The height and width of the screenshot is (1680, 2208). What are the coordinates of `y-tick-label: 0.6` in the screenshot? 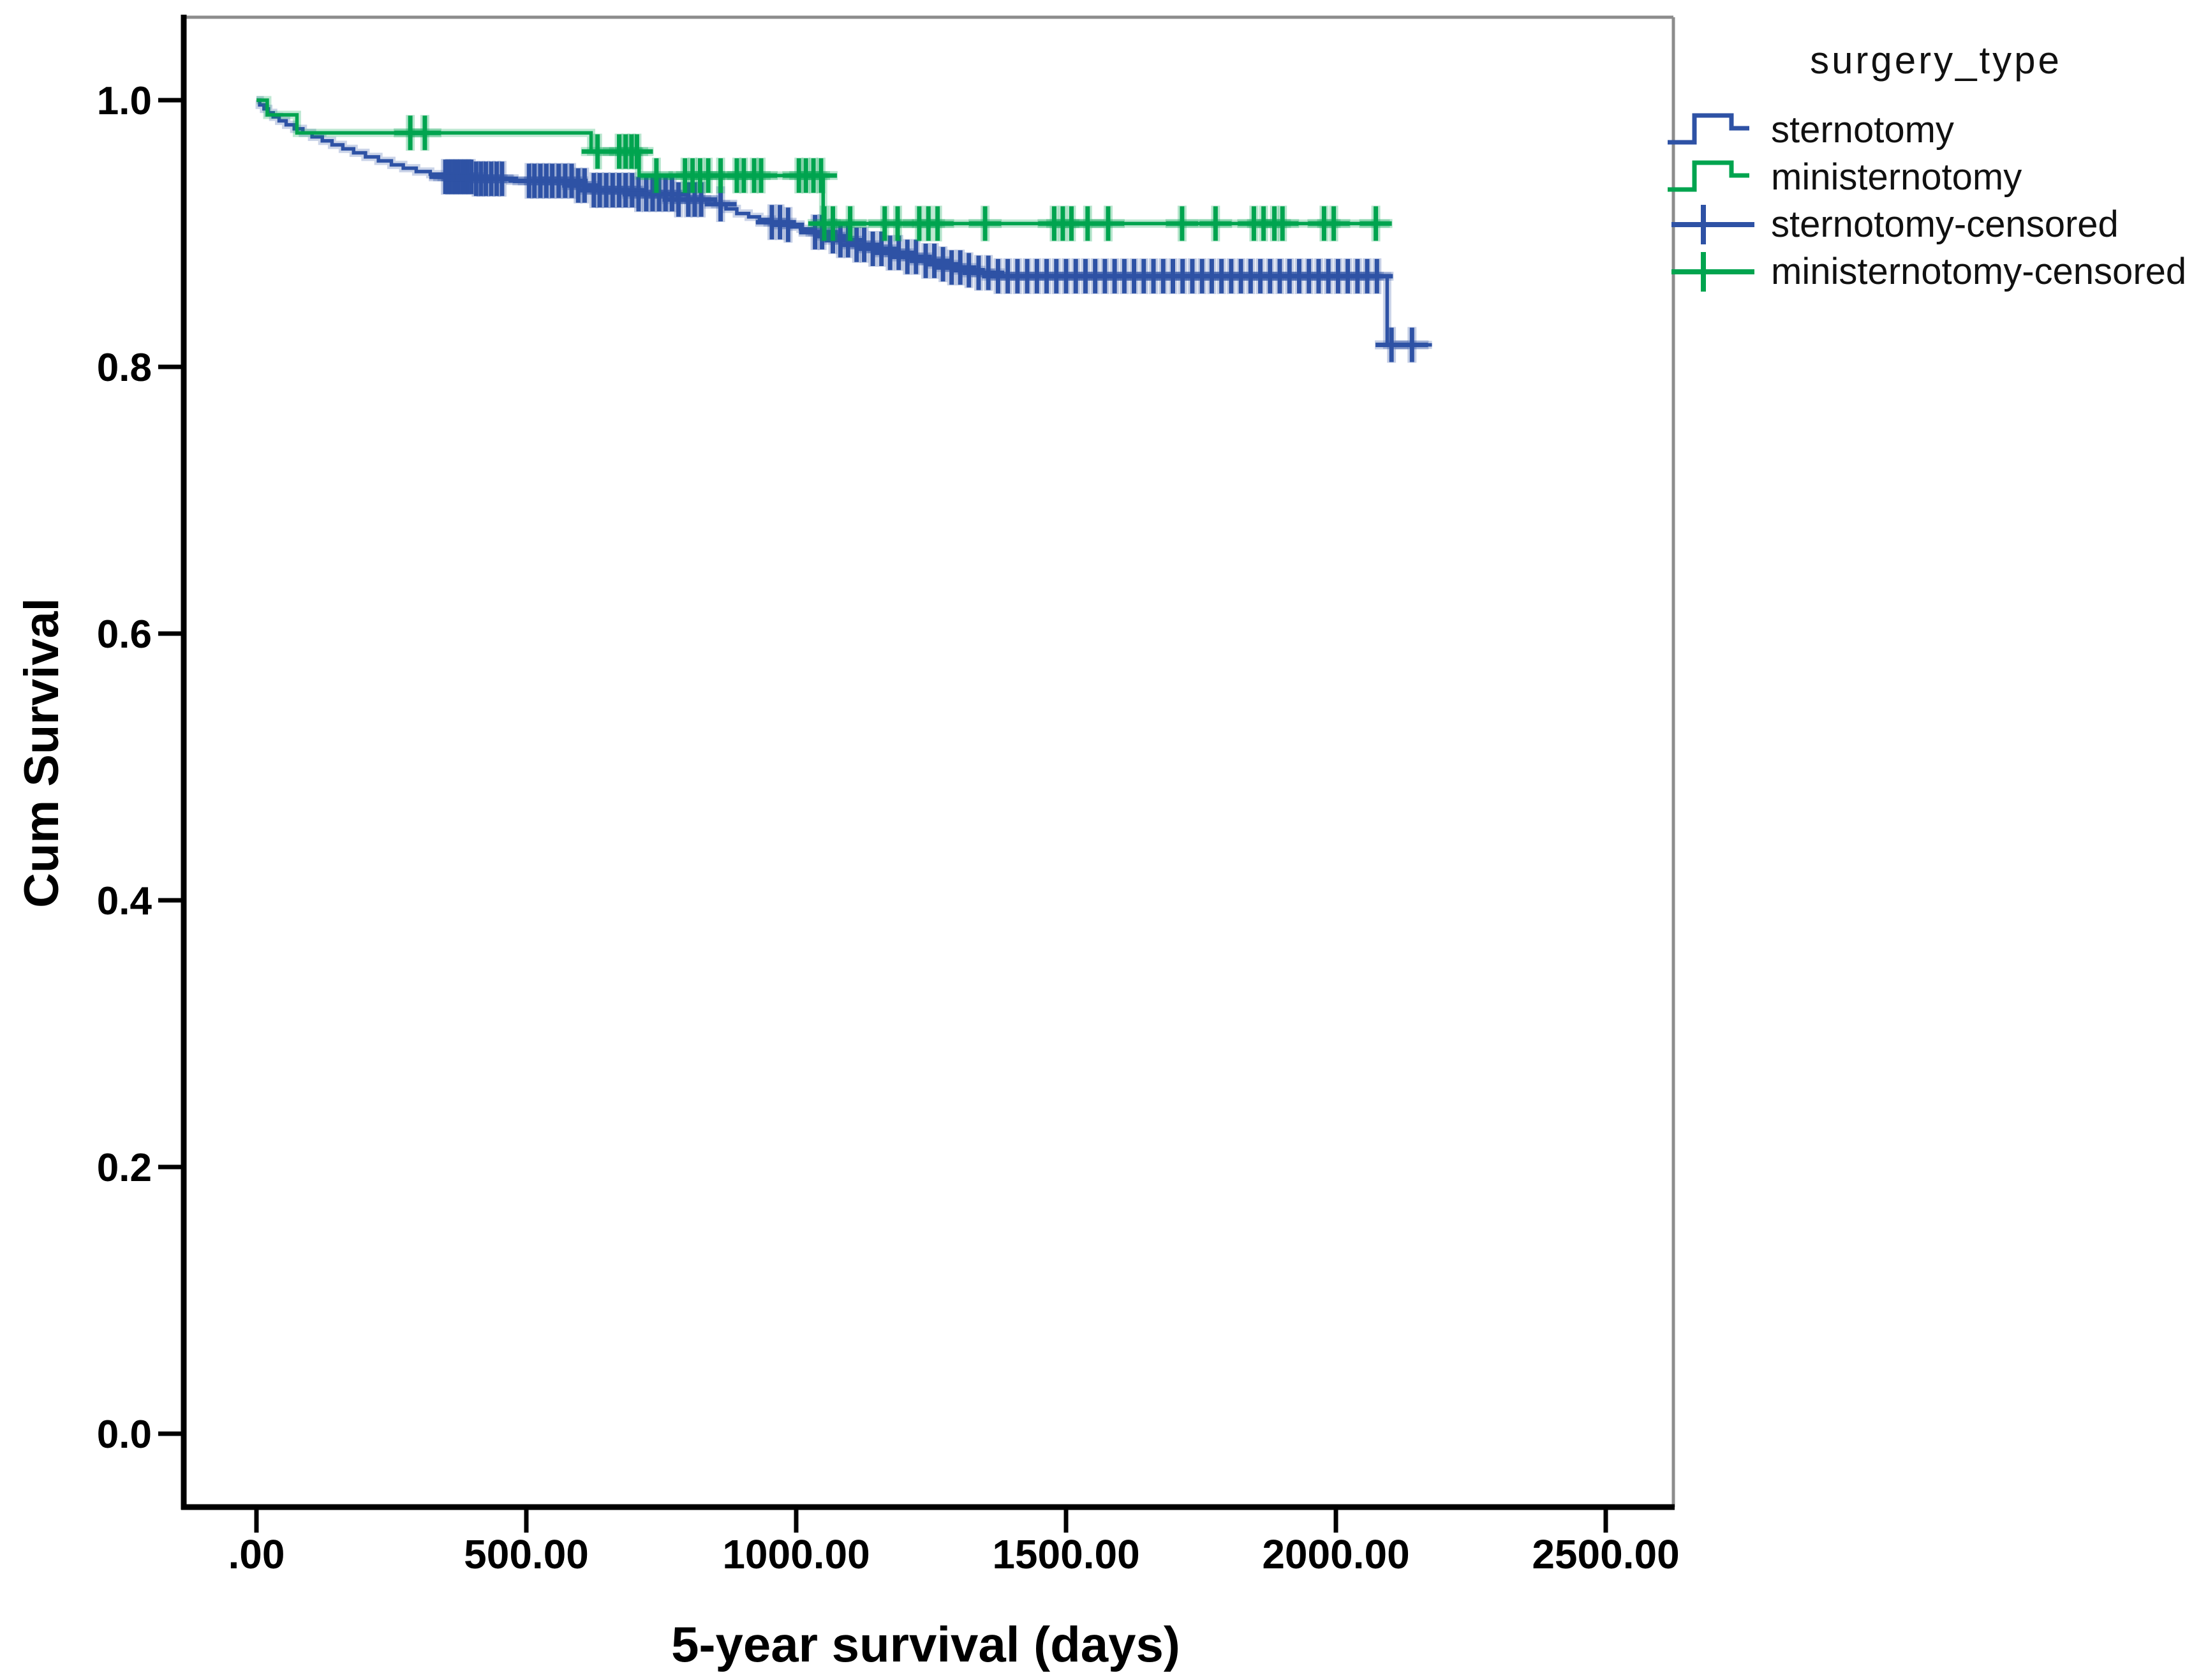 It's located at (124, 635).